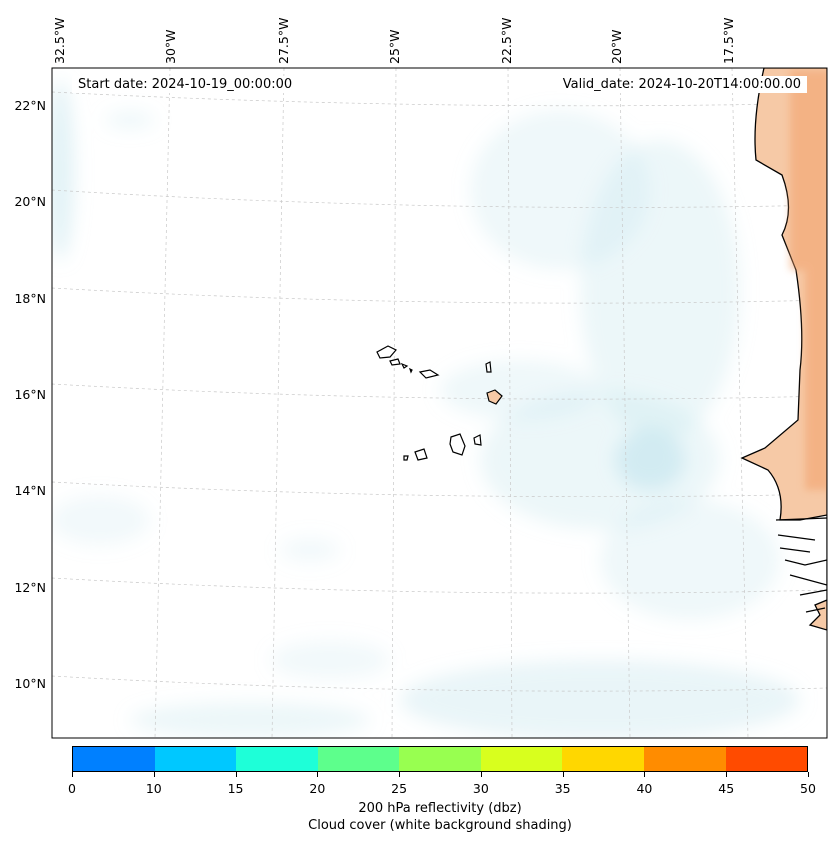 The width and height of the screenshot is (837, 843). I want to click on lon-label: 25°W, so click(394, 46).